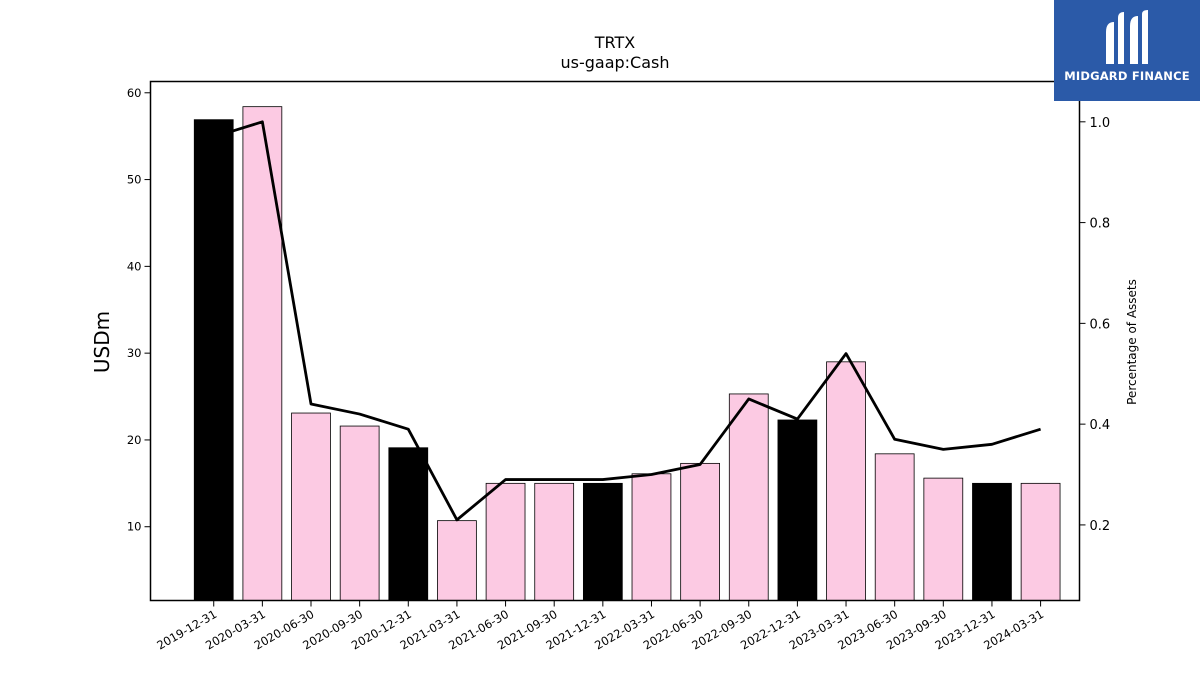  What do you see at coordinates (614, 62) in the screenshot?
I see `chart-subtitle: us-gaap:Cash` at bounding box center [614, 62].